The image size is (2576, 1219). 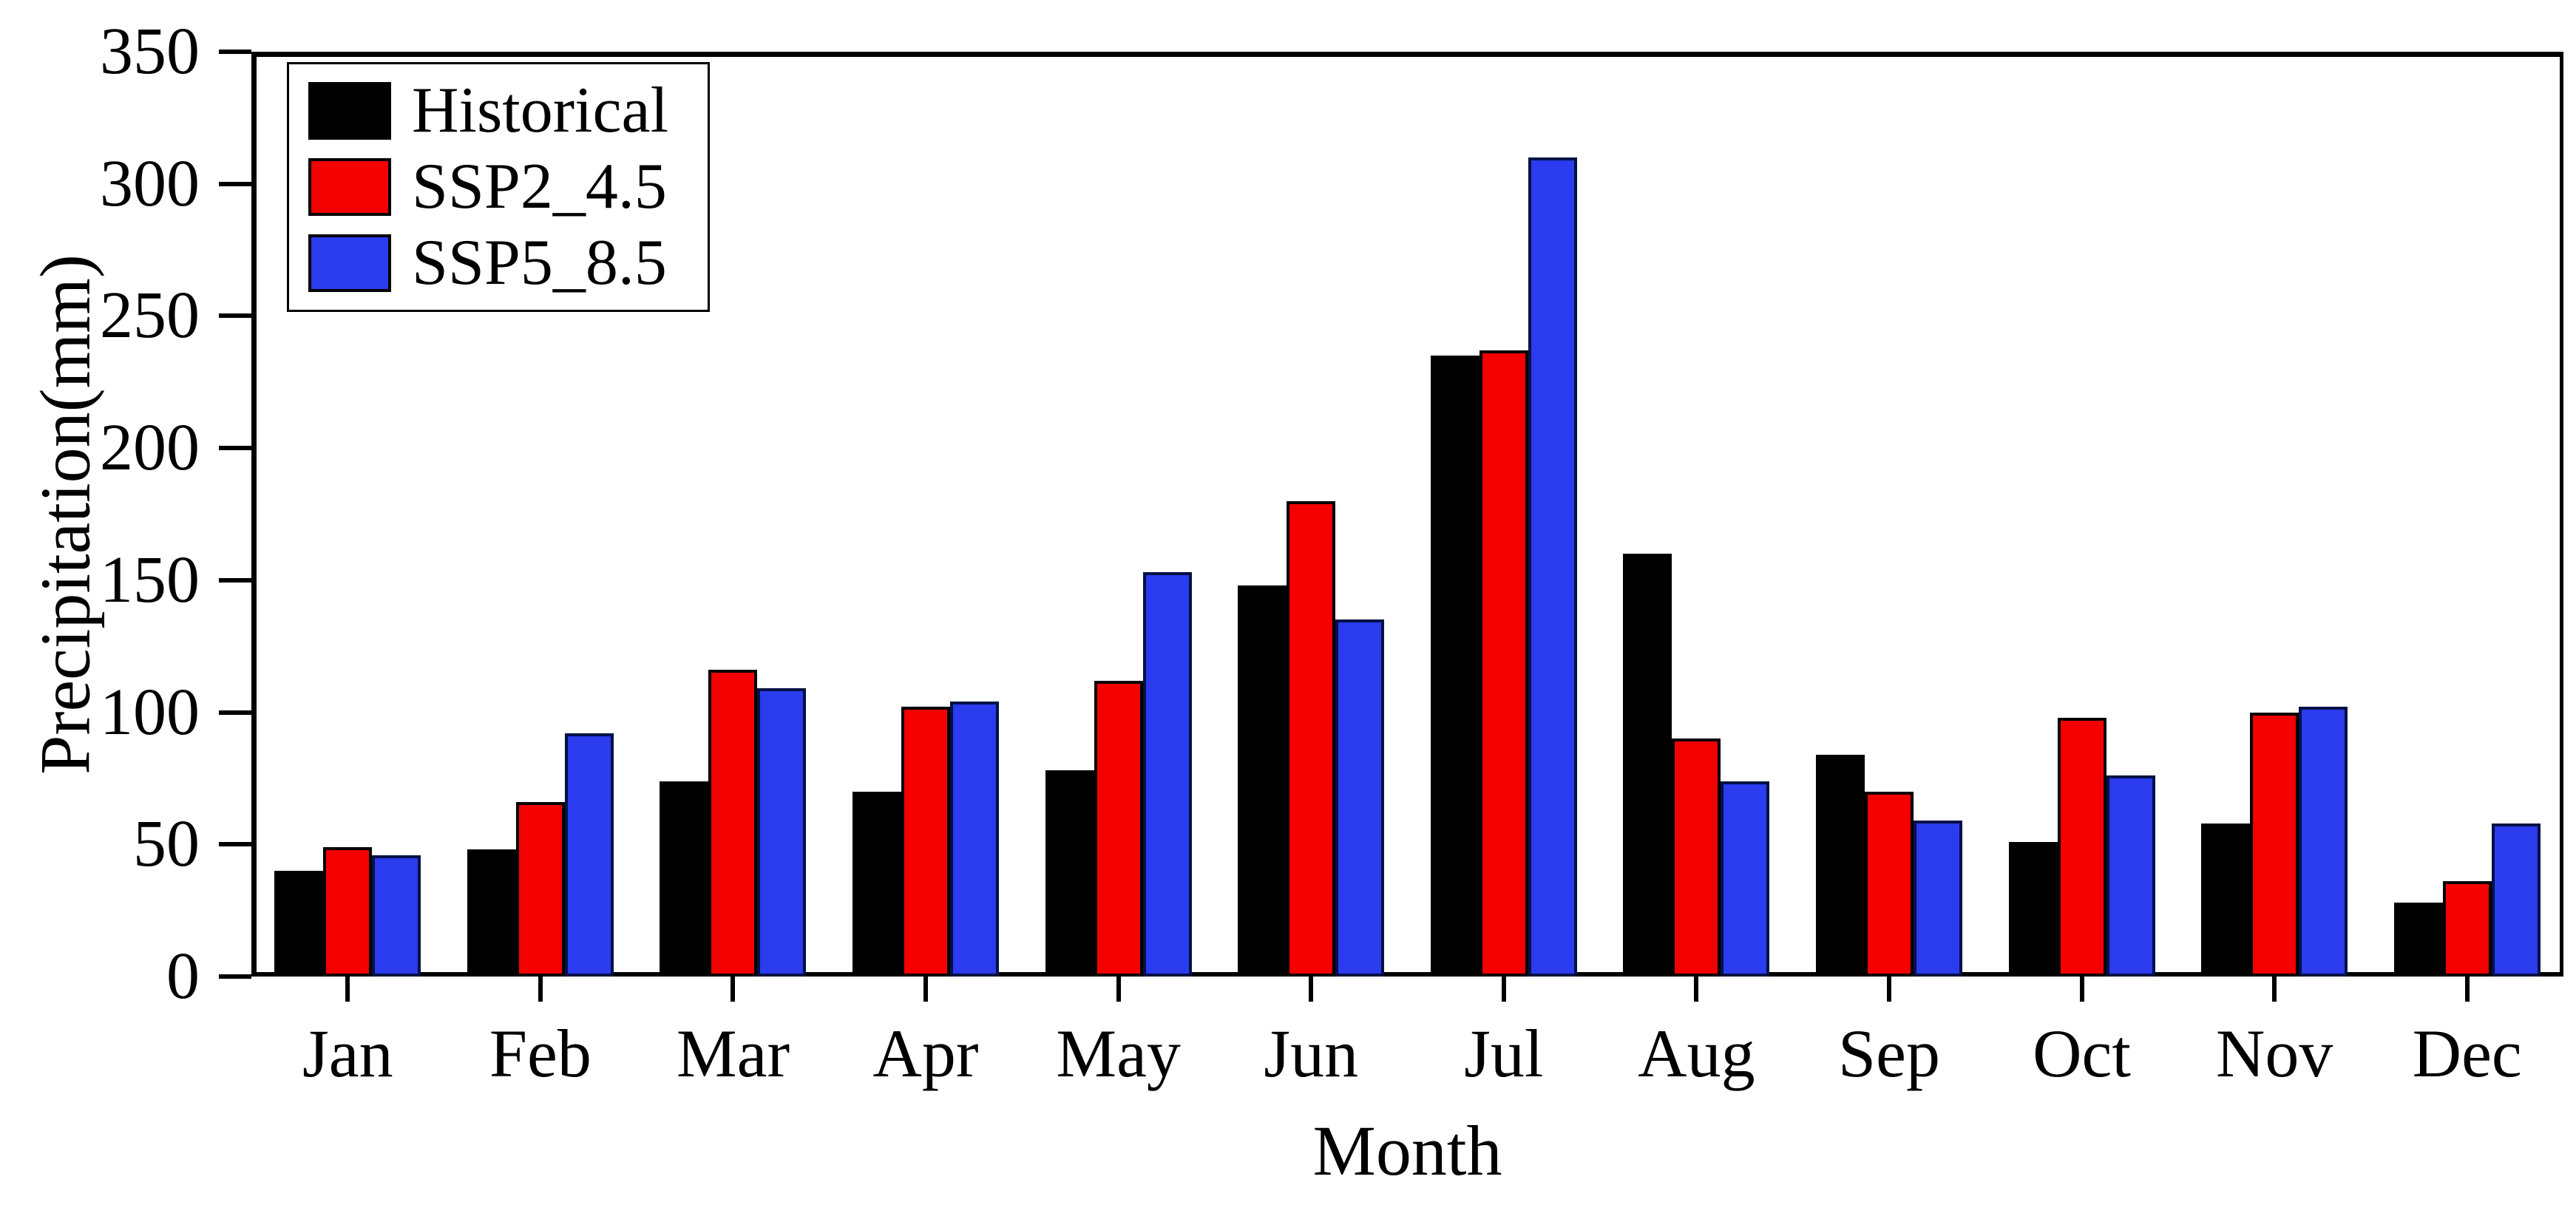 What do you see at coordinates (2082, 1053) in the screenshot?
I see `x-tick-label-oct: Oct` at bounding box center [2082, 1053].